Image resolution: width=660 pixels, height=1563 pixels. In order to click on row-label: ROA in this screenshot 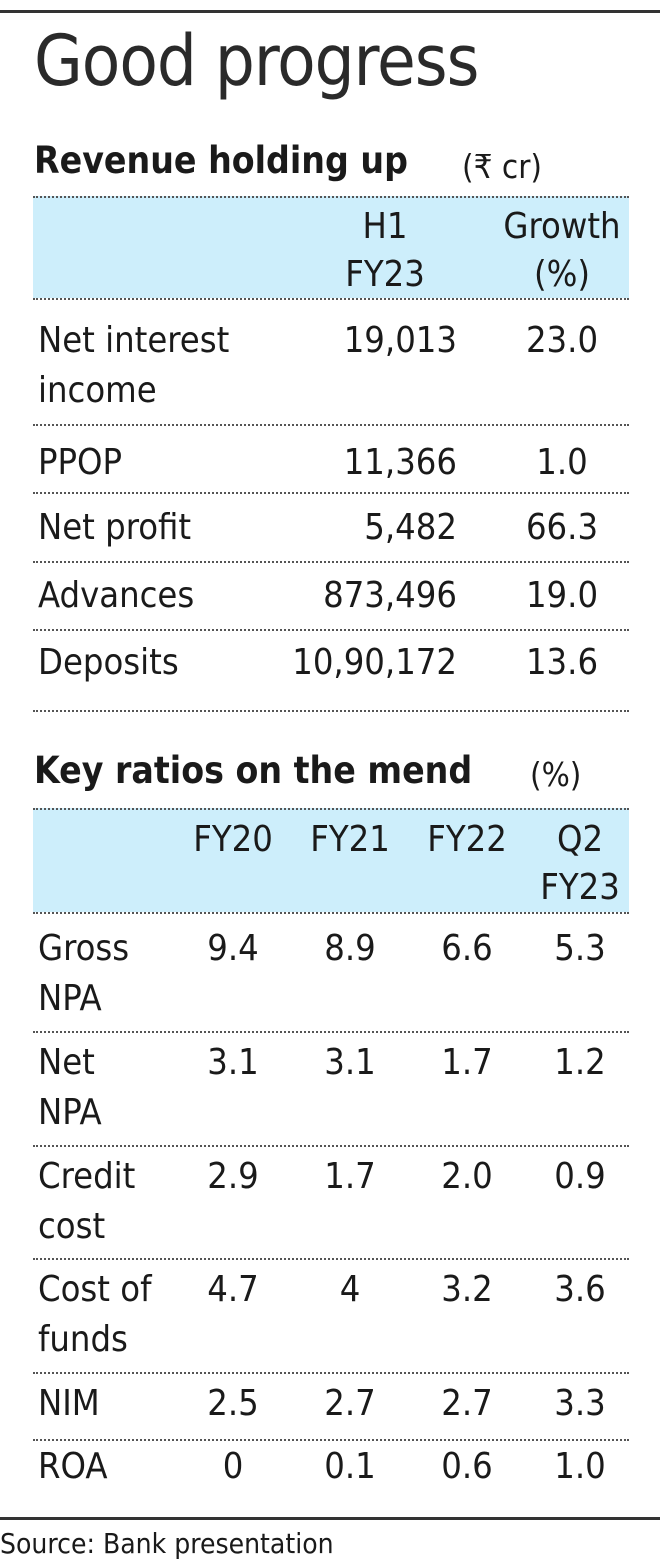, I will do `click(73, 1467)`.